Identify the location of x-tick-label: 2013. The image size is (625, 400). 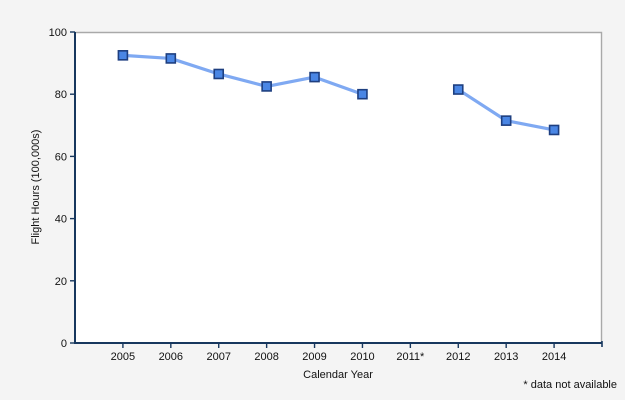
(506, 357).